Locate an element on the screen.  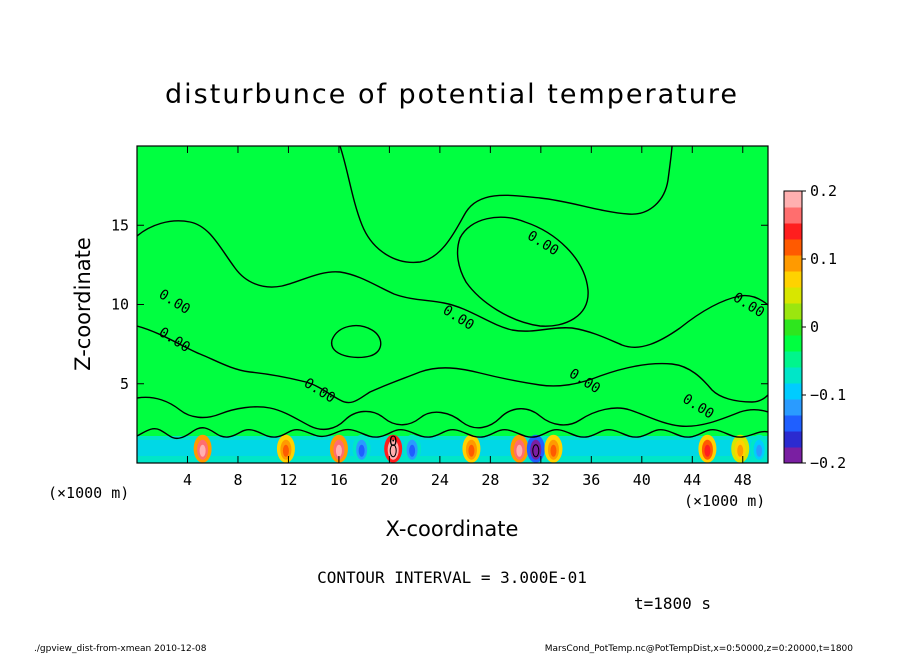
x-tick-label: 12 is located at coordinates (288, 480).